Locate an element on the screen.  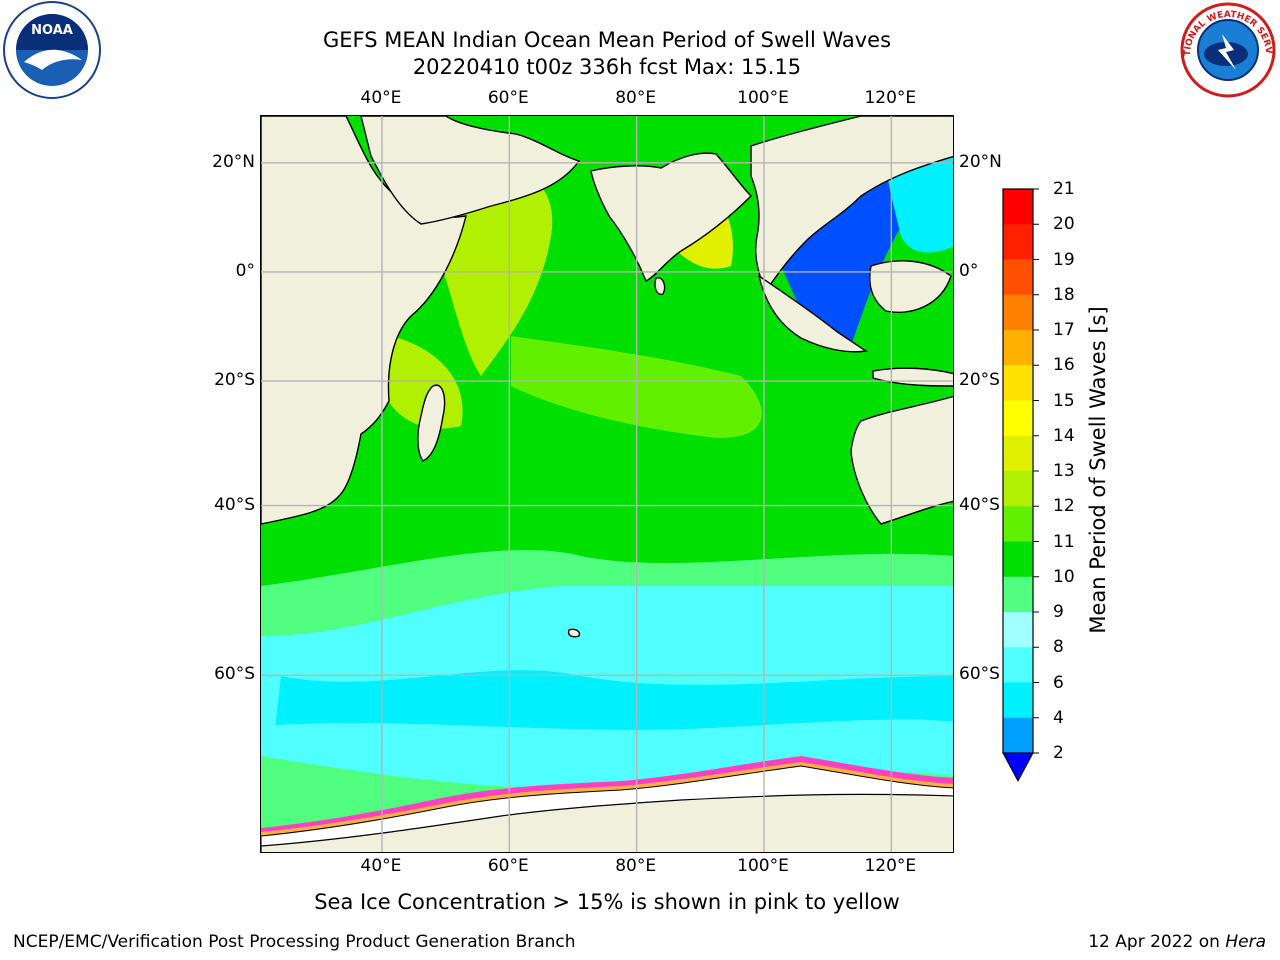
colorbar-tick-label: 18 is located at coordinates (1064, 294).